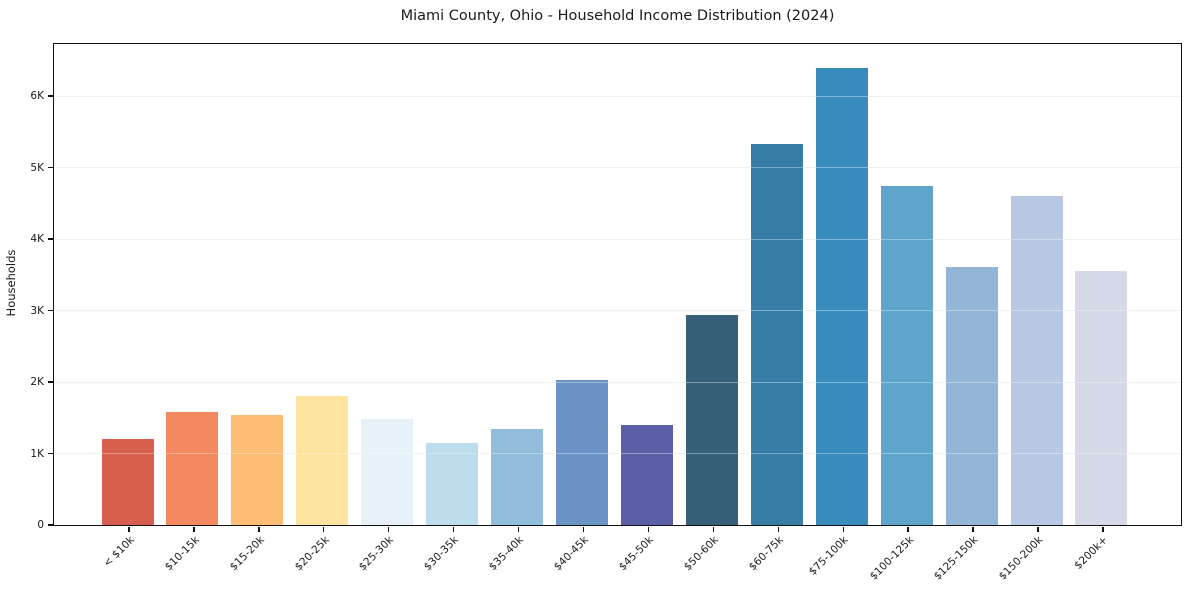 The height and width of the screenshot is (590, 1189). I want to click on bar-$125-150k, so click(971, 396).